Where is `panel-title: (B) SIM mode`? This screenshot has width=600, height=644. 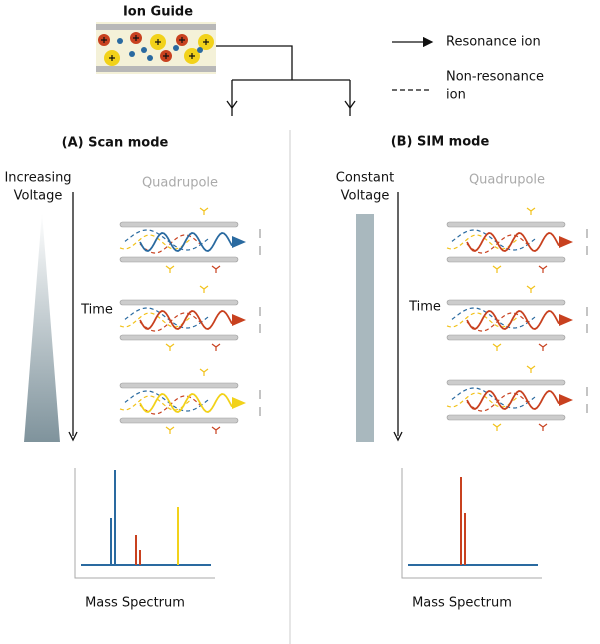
panel-title: (B) SIM mode is located at coordinates (440, 142).